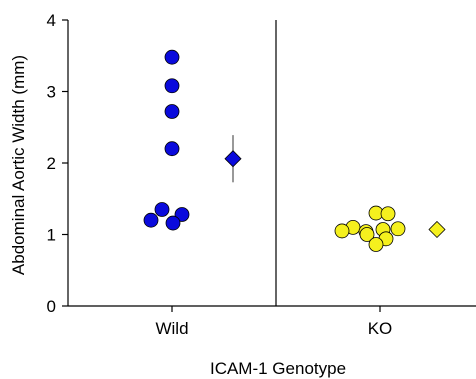 This screenshot has width=476, height=379. Describe the element at coordinates (171, 328) in the screenshot. I see `x-tick-label: Wild` at that location.